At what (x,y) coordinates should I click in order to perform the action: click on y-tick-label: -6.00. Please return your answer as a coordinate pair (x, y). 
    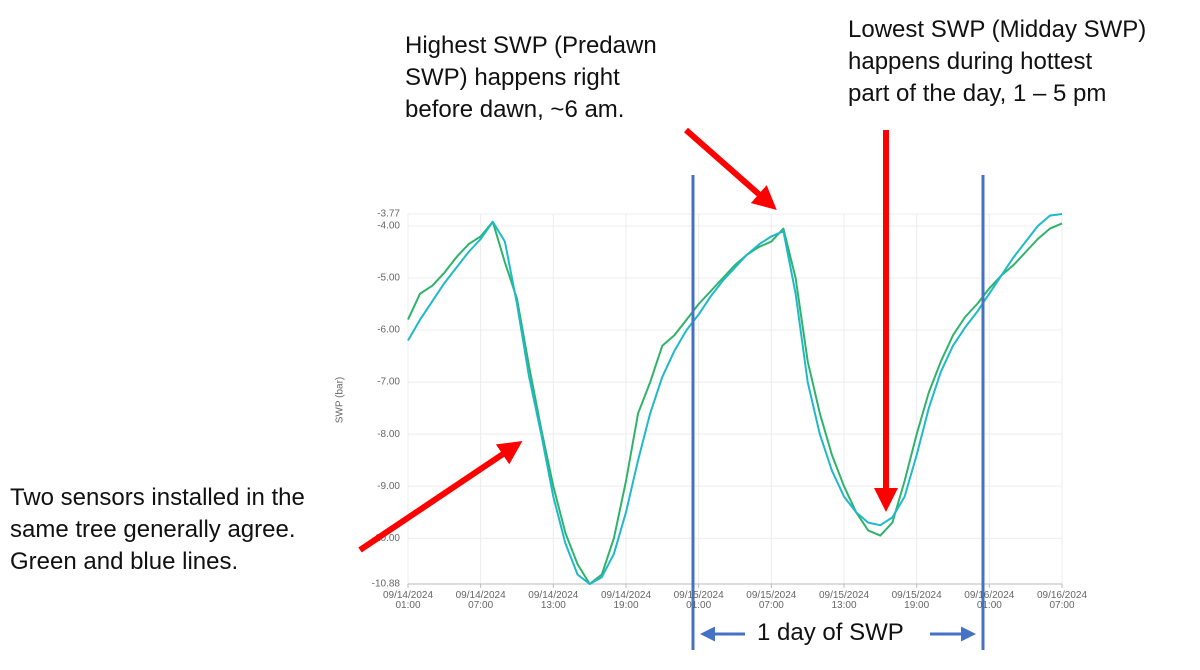
    Looking at the image, I should click on (388, 330).